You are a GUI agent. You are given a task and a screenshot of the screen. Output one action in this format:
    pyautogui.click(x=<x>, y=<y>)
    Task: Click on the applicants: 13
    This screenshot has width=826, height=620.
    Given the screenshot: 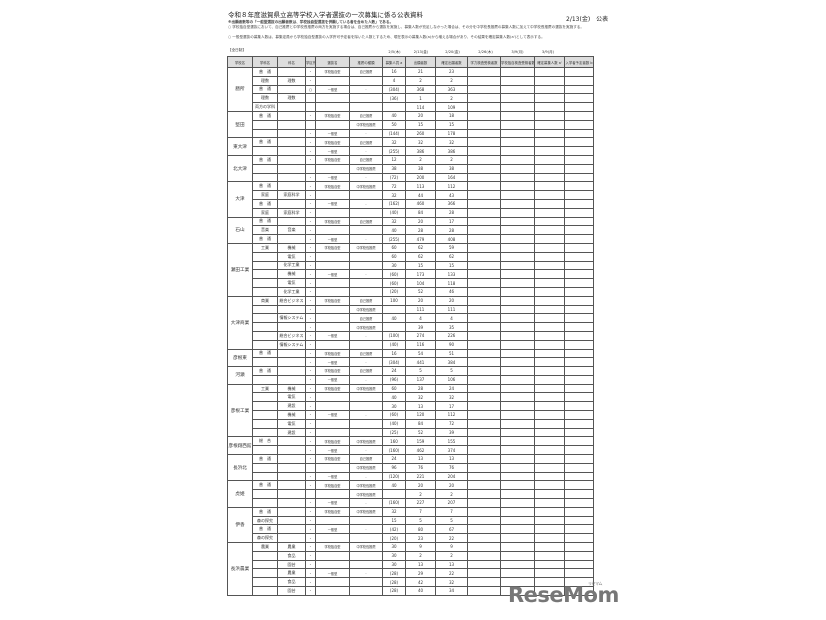 What is the action you would take?
    pyautogui.click(x=420, y=564)
    